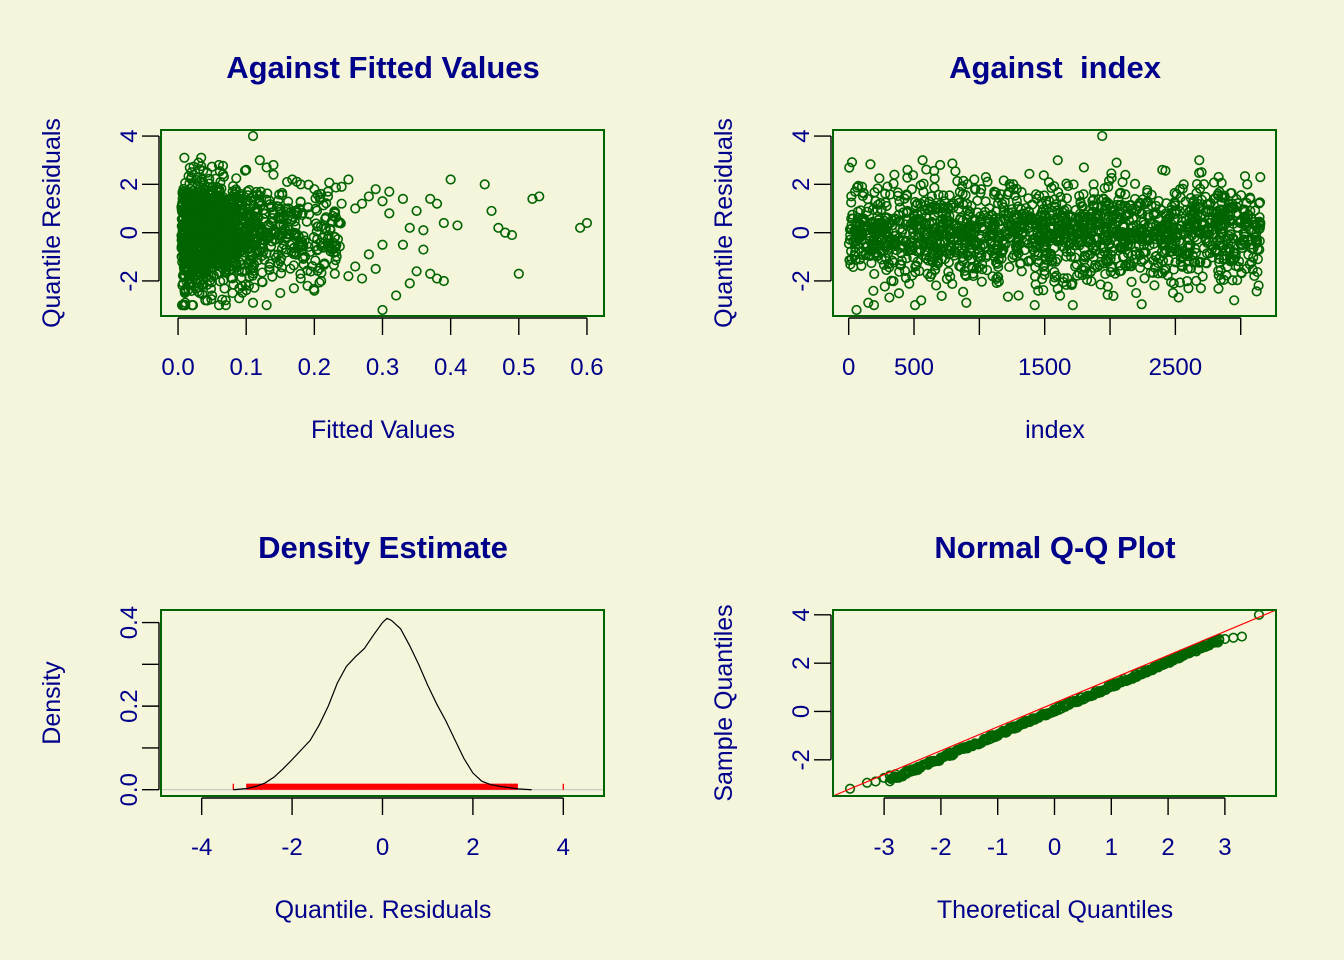 The height and width of the screenshot is (960, 1344). What do you see at coordinates (1167, 847) in the screenshot?
I see `x-tick-label: 2` at bounding box center [1167, 847].